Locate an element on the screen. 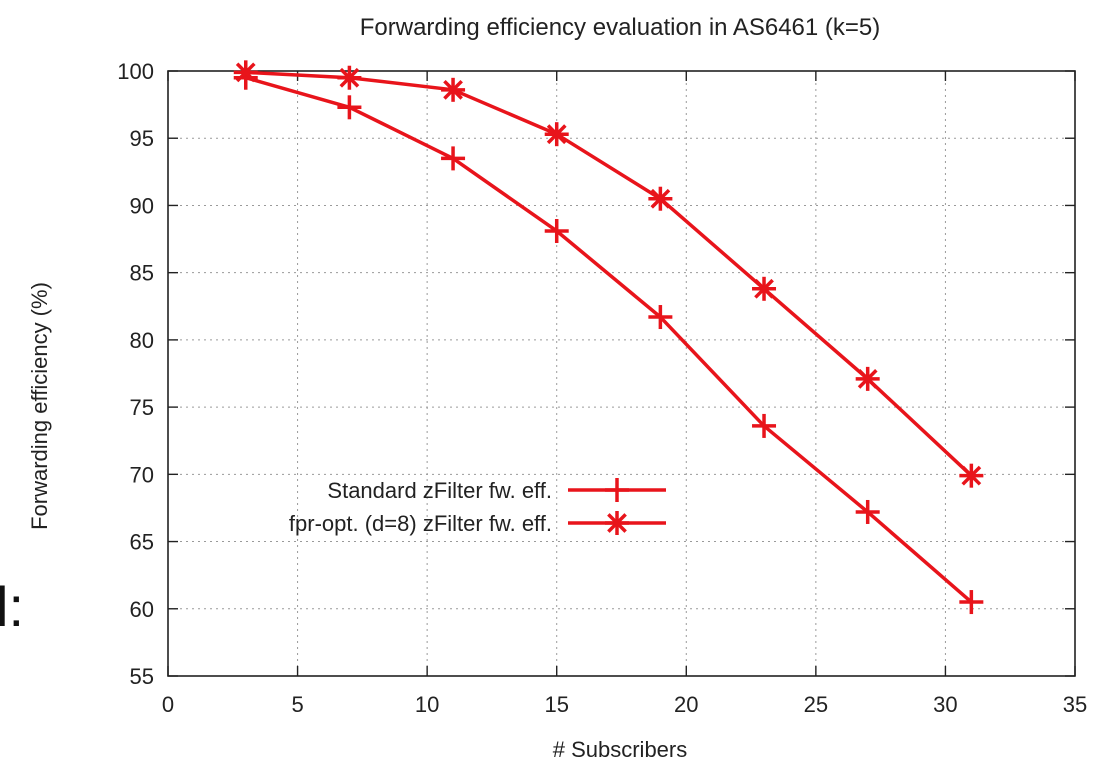 The width and height of the screenshot is (1108, 773). legend-label: fpr-opt. (d=8) zFilter fw. eff. is located at coordinates (420, 523).